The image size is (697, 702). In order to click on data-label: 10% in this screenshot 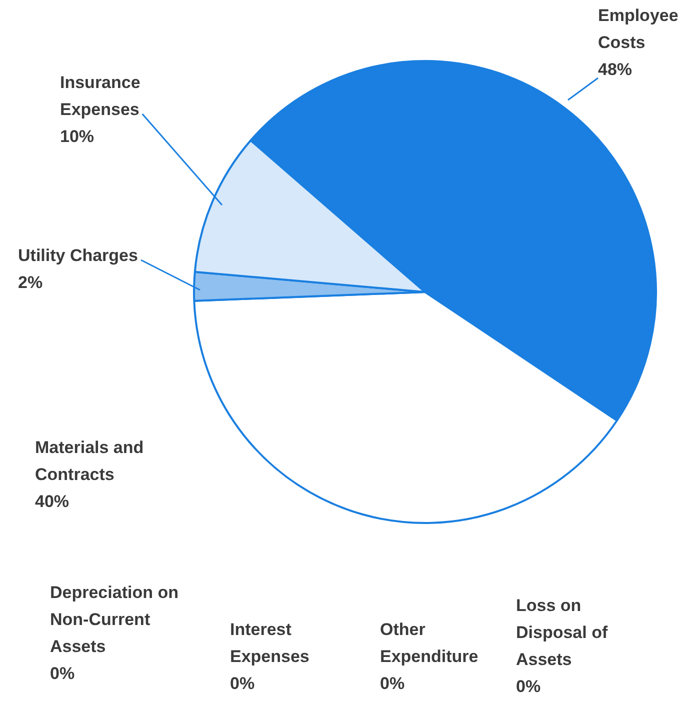, I will do `click(77, 136)`.